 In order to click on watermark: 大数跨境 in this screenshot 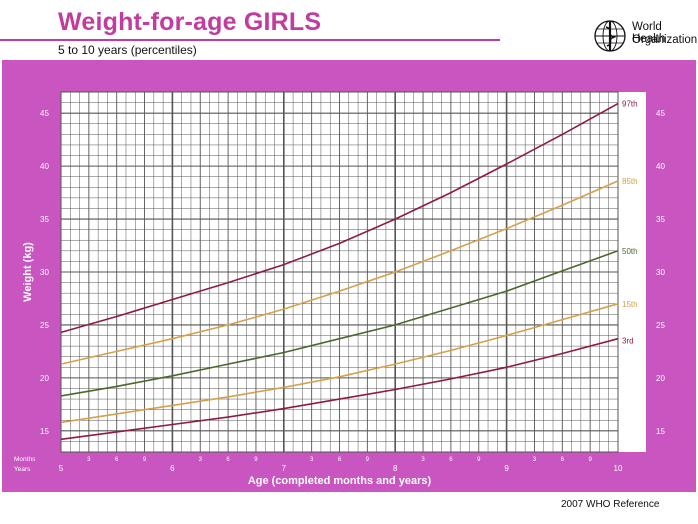, I will do `click(32, 512)`.